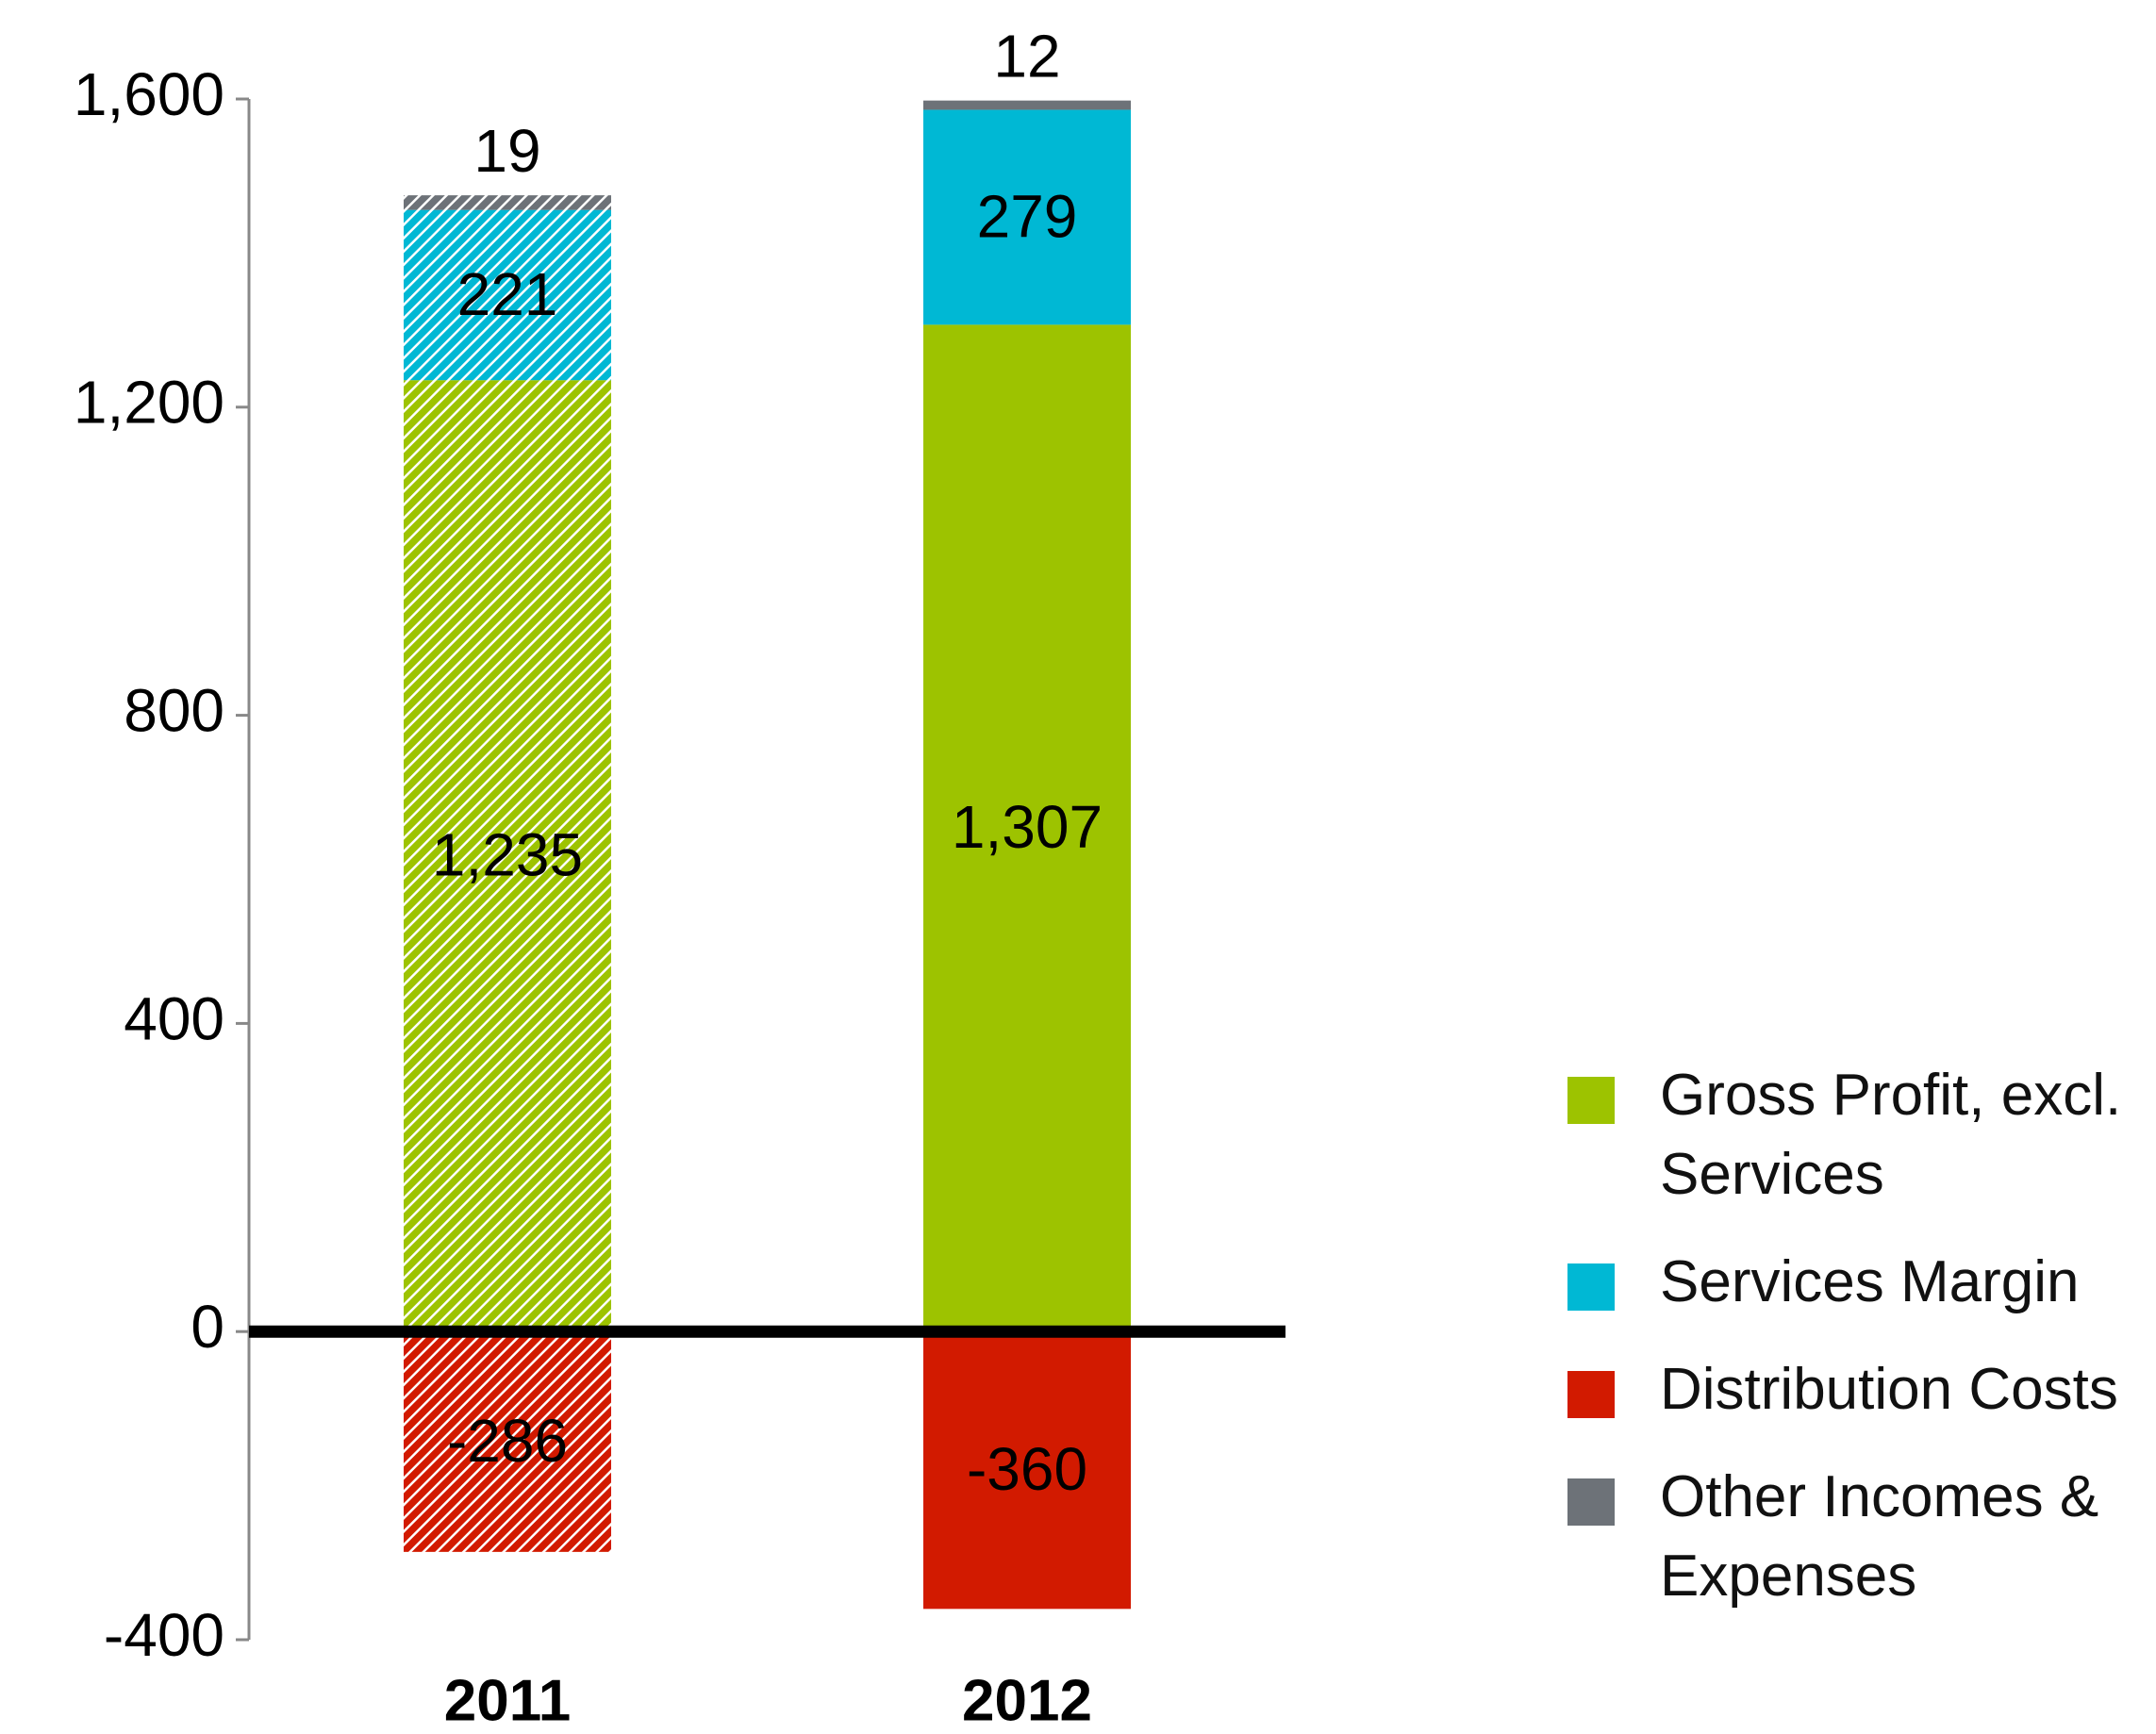  I want to click on value-label: -286, so click(508, 1441).